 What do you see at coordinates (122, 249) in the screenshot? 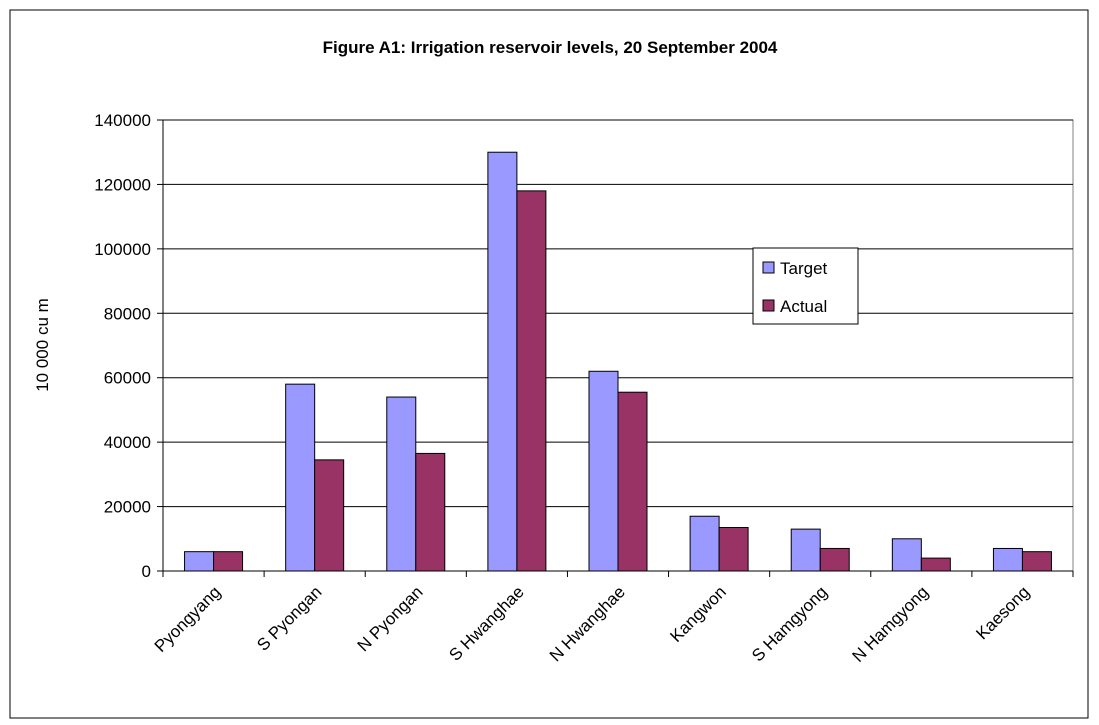
I see `y-tick-label: 100000` at bounding box center [122, 249].